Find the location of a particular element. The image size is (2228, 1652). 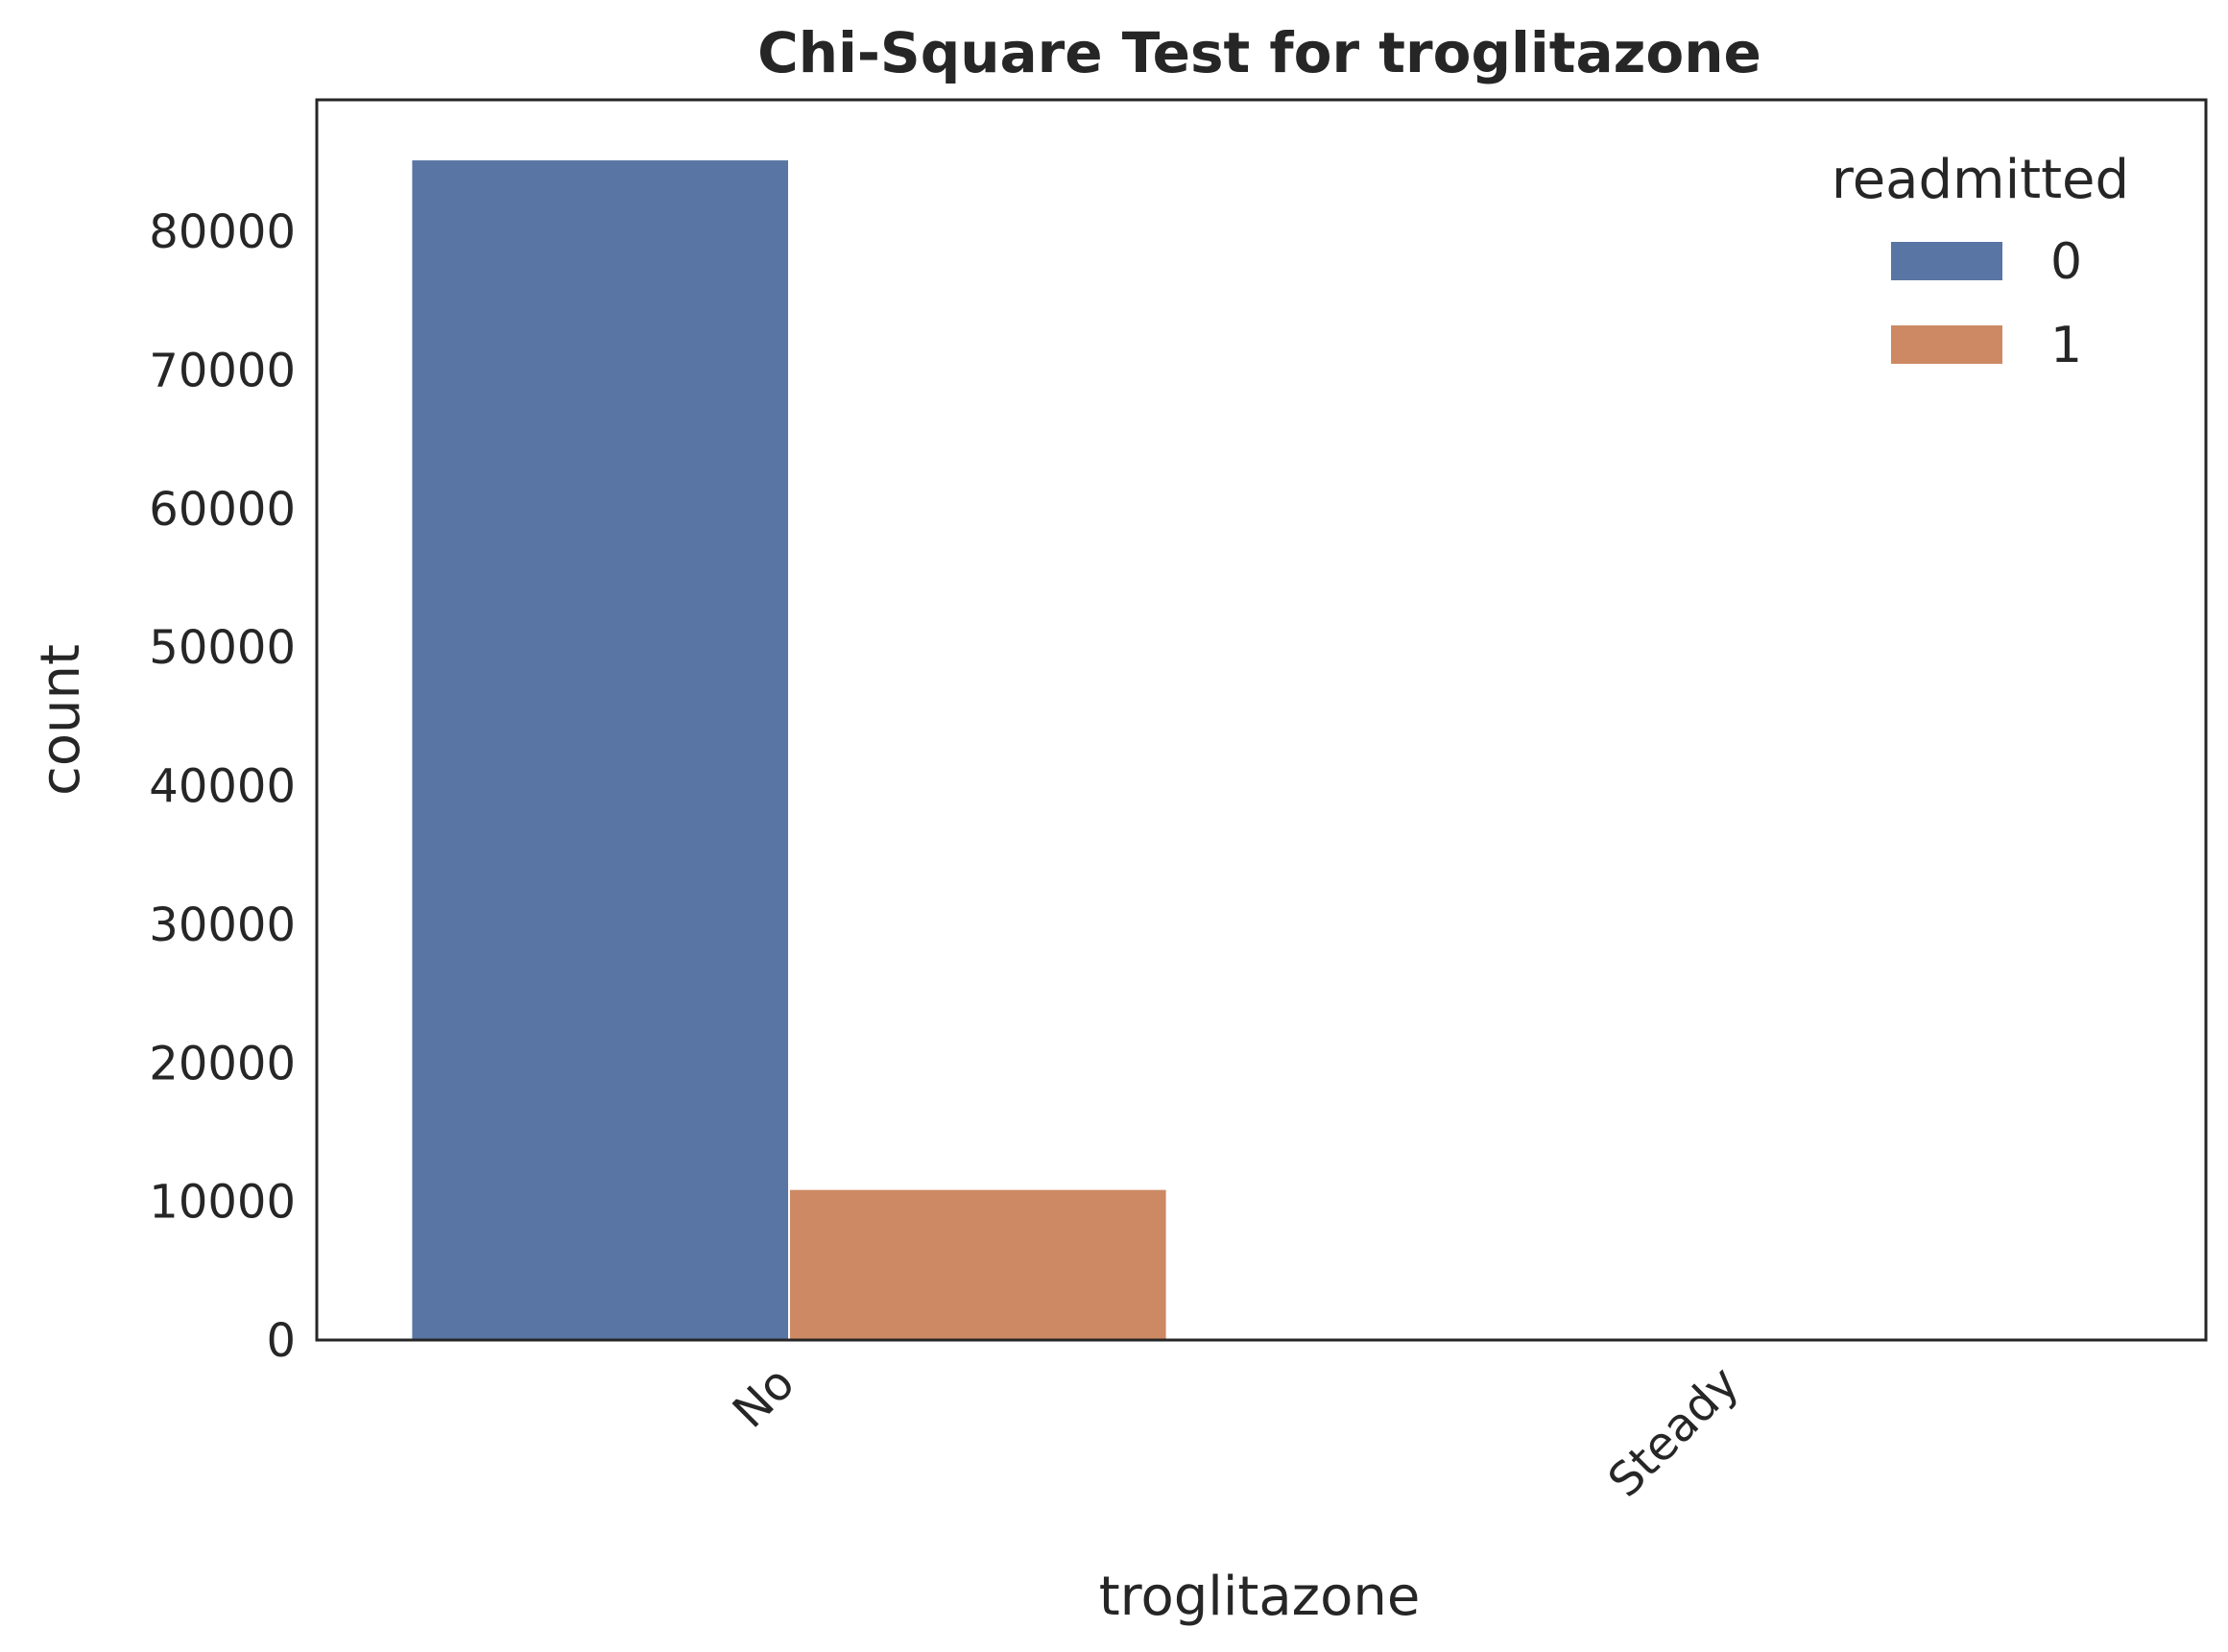

x-tick-label: No is located at coordinates (764, 1397).